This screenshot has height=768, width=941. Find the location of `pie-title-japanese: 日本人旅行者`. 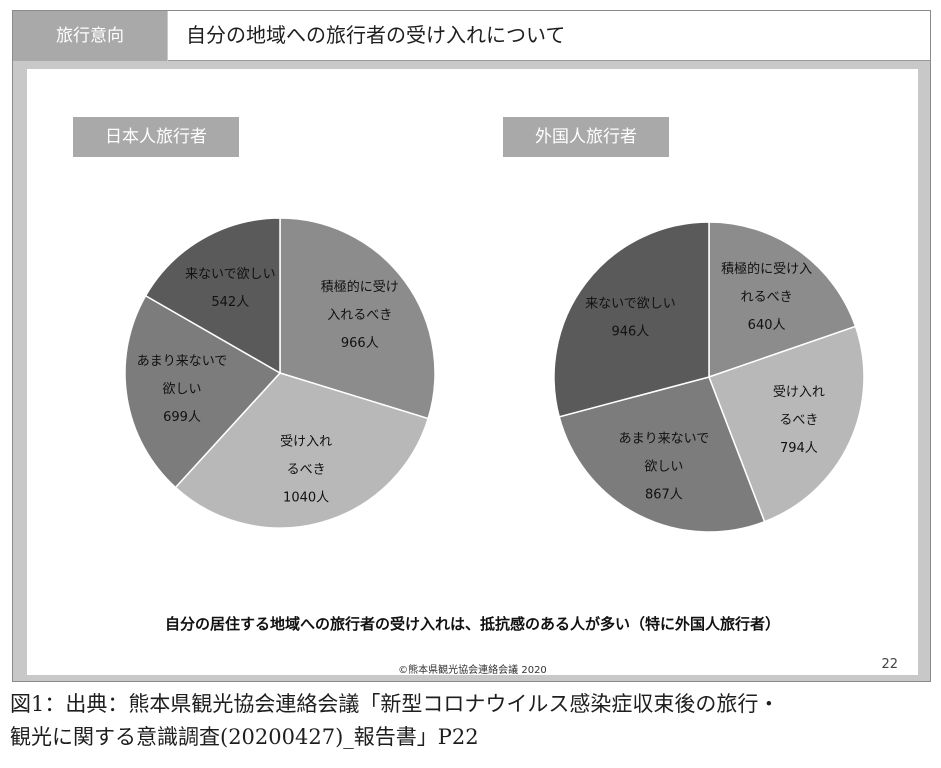

pie-title-japanese: 日本人旅行者 is located at coordinates (156, 137).